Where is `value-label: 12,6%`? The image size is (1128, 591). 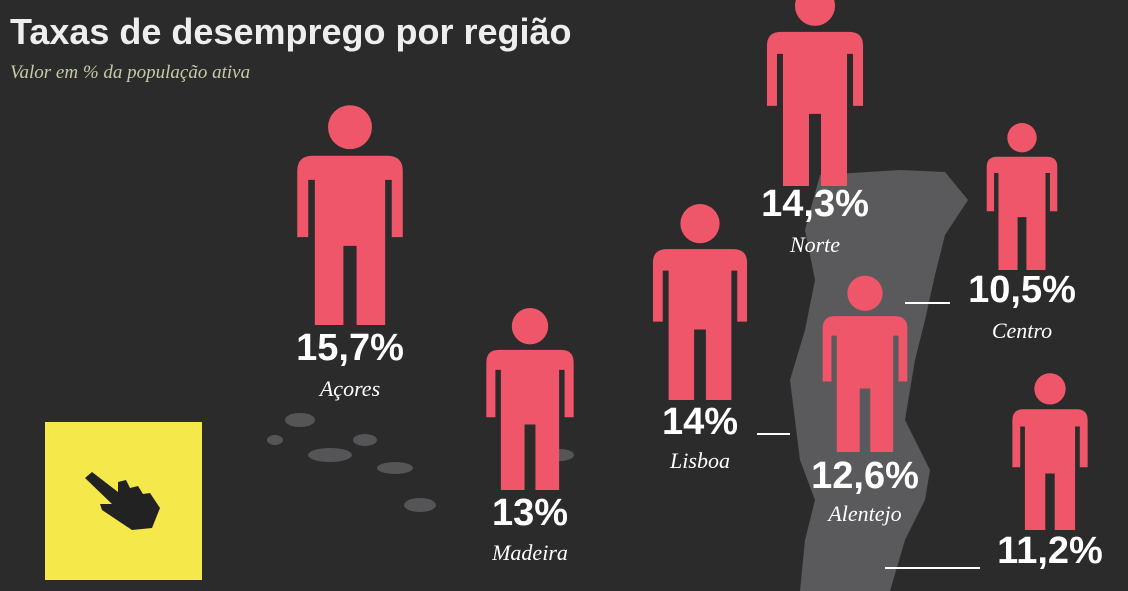 value-label: 12,6% is located at coordinates (865, 476).